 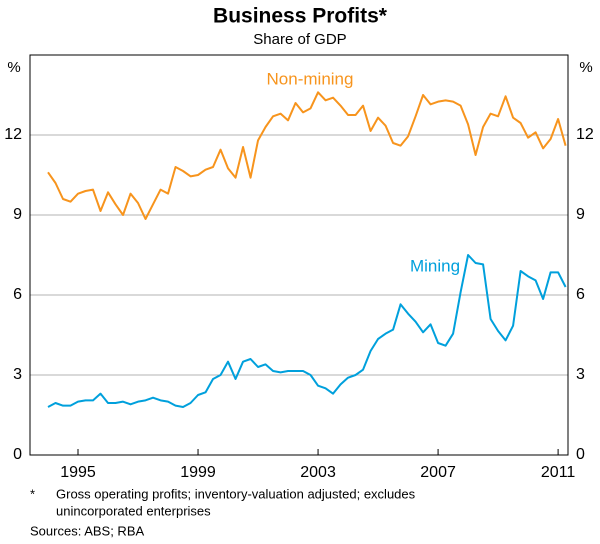 What do you see at coordinates (13, 67) in the screenshot?
I see `y-unit-left: %` at bounding box center [13, 67].